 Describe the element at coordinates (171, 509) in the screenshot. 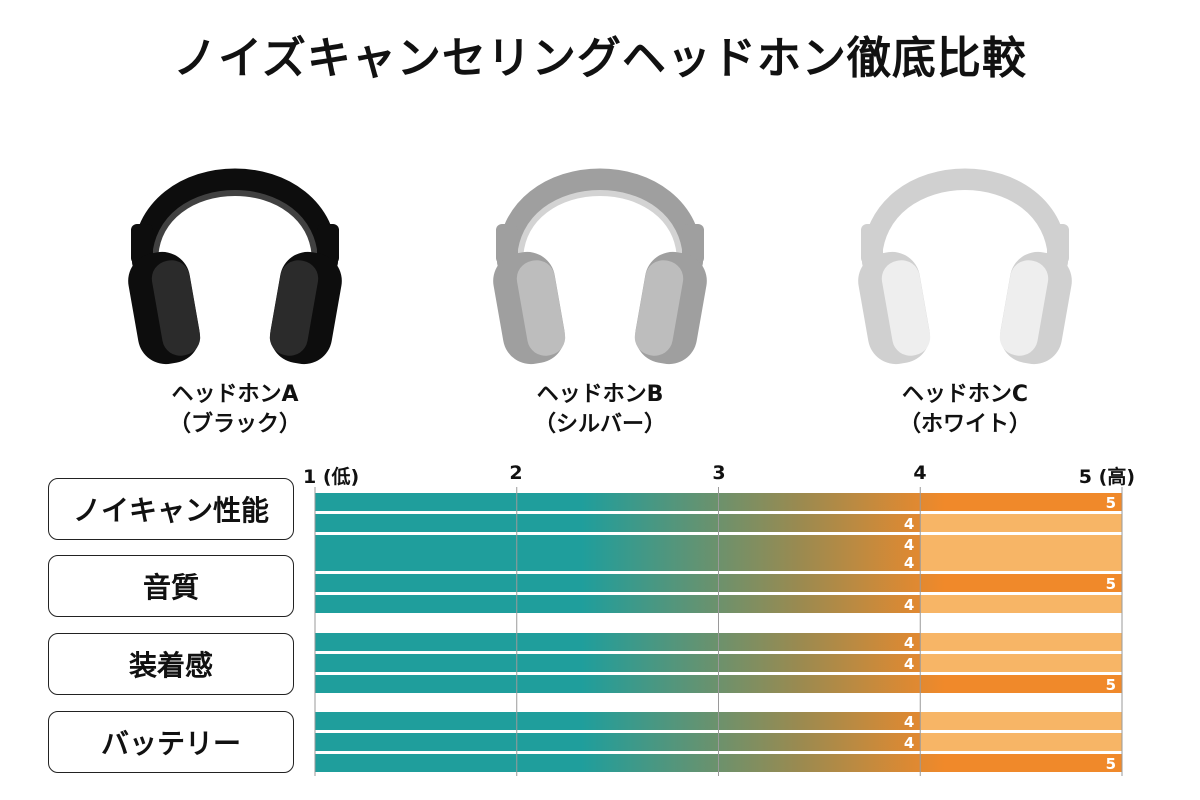

I see `category-label: ノイキャン性能` at that location.